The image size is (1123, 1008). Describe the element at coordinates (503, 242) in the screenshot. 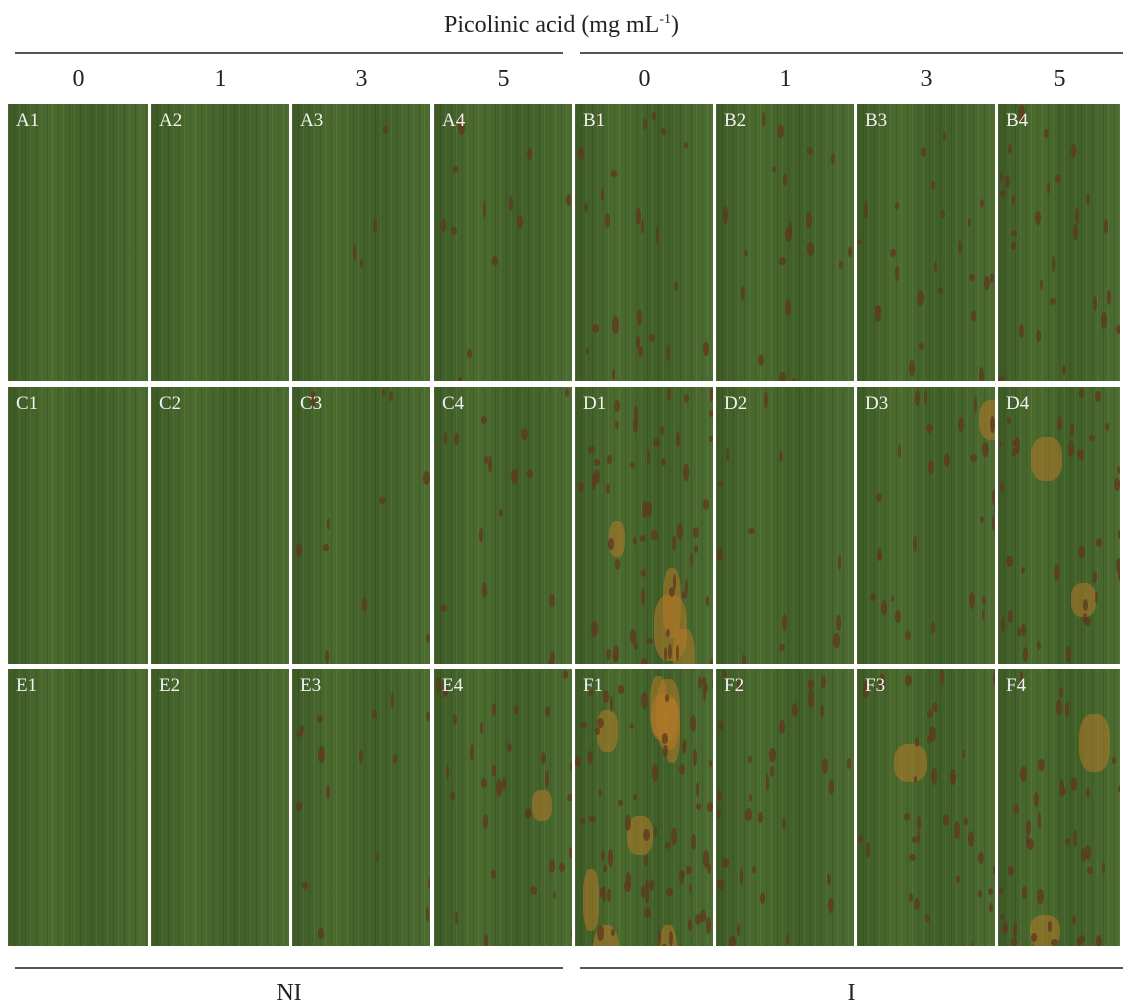

I see `leaf-panel: A4` at that location.